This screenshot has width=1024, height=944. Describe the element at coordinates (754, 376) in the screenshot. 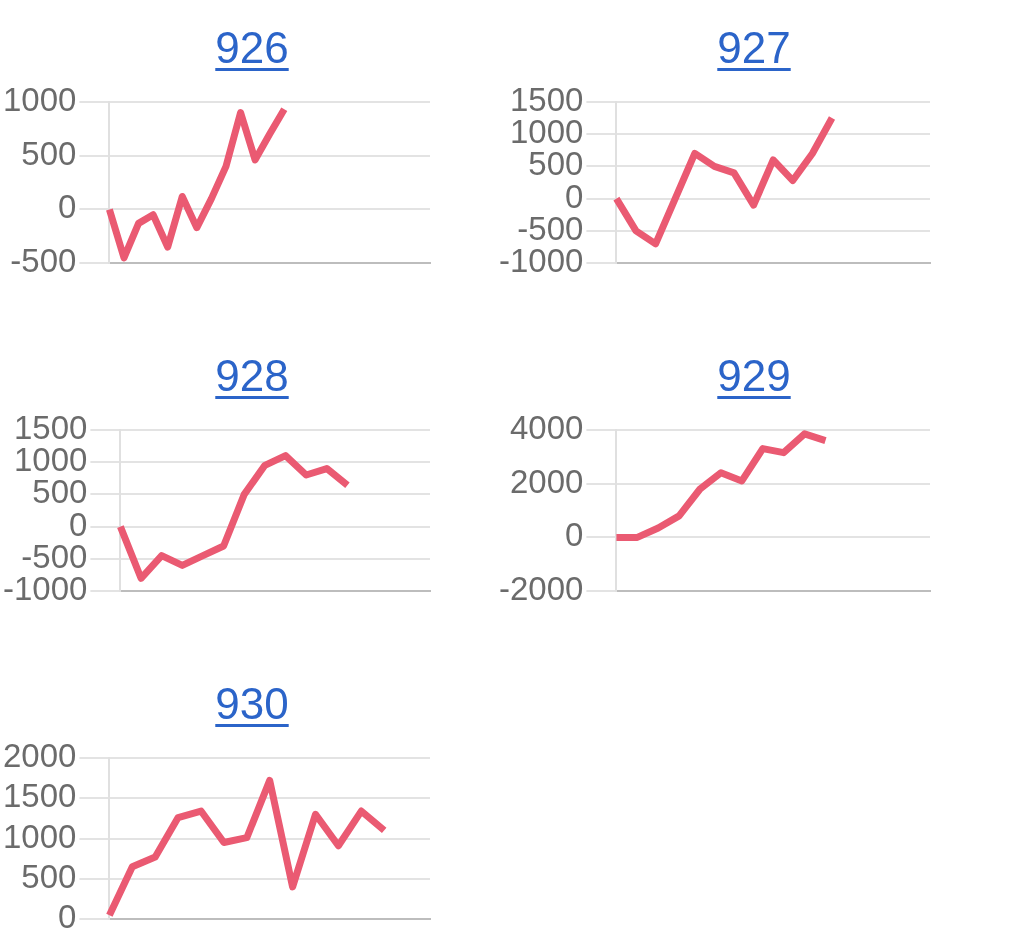

I see `chart-title: 929` at that location.